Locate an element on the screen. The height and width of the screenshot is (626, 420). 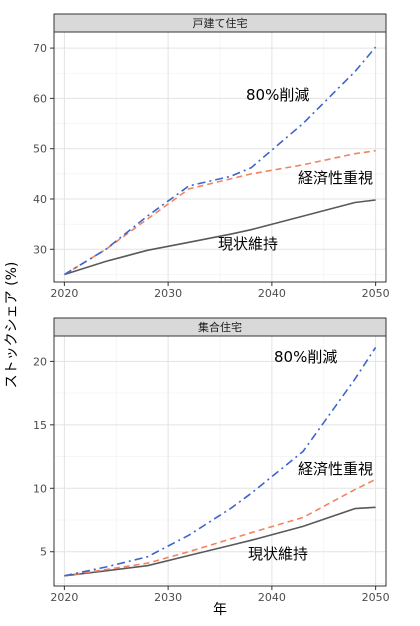
y-axis-title: ストックシェア (%) is located at coordinates (12, 325).